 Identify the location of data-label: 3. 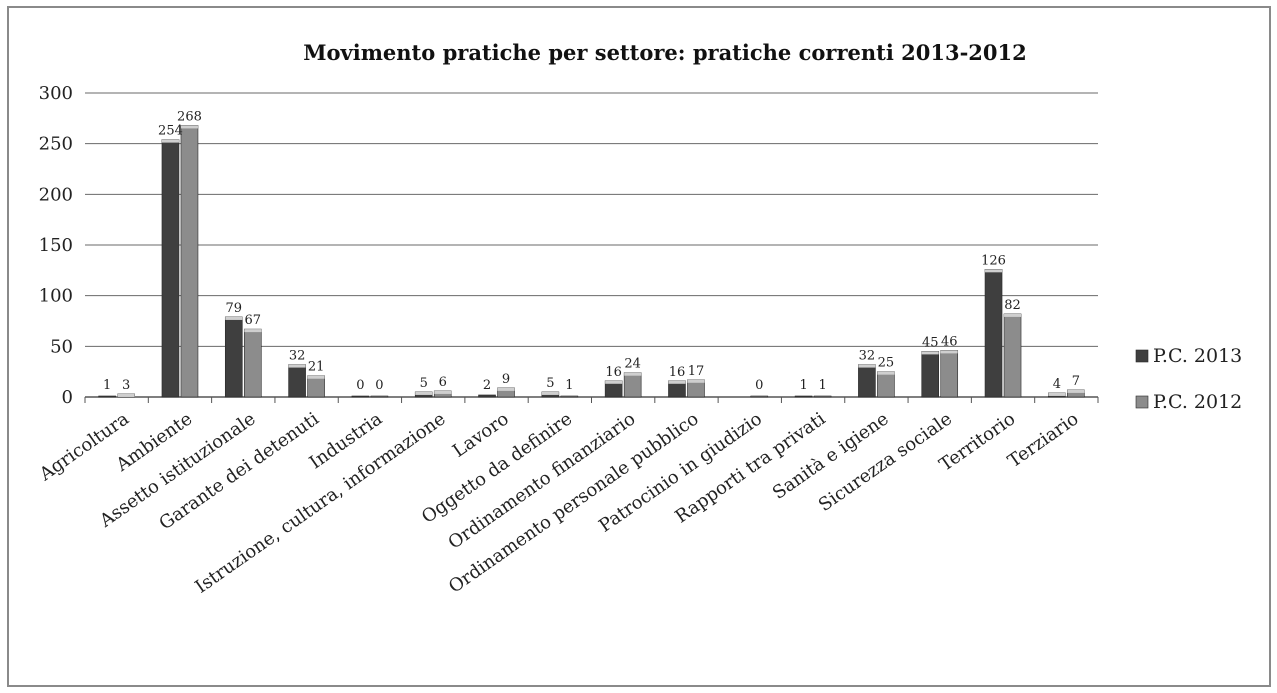
(126, 385).